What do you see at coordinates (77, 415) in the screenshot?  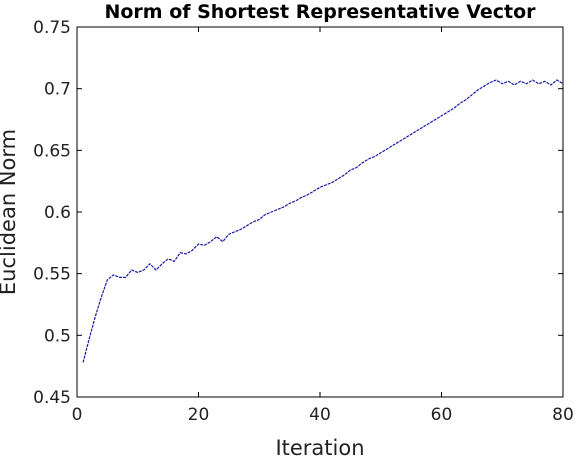 I see `x-tick-label: 0` at bounding box center [77, 415].